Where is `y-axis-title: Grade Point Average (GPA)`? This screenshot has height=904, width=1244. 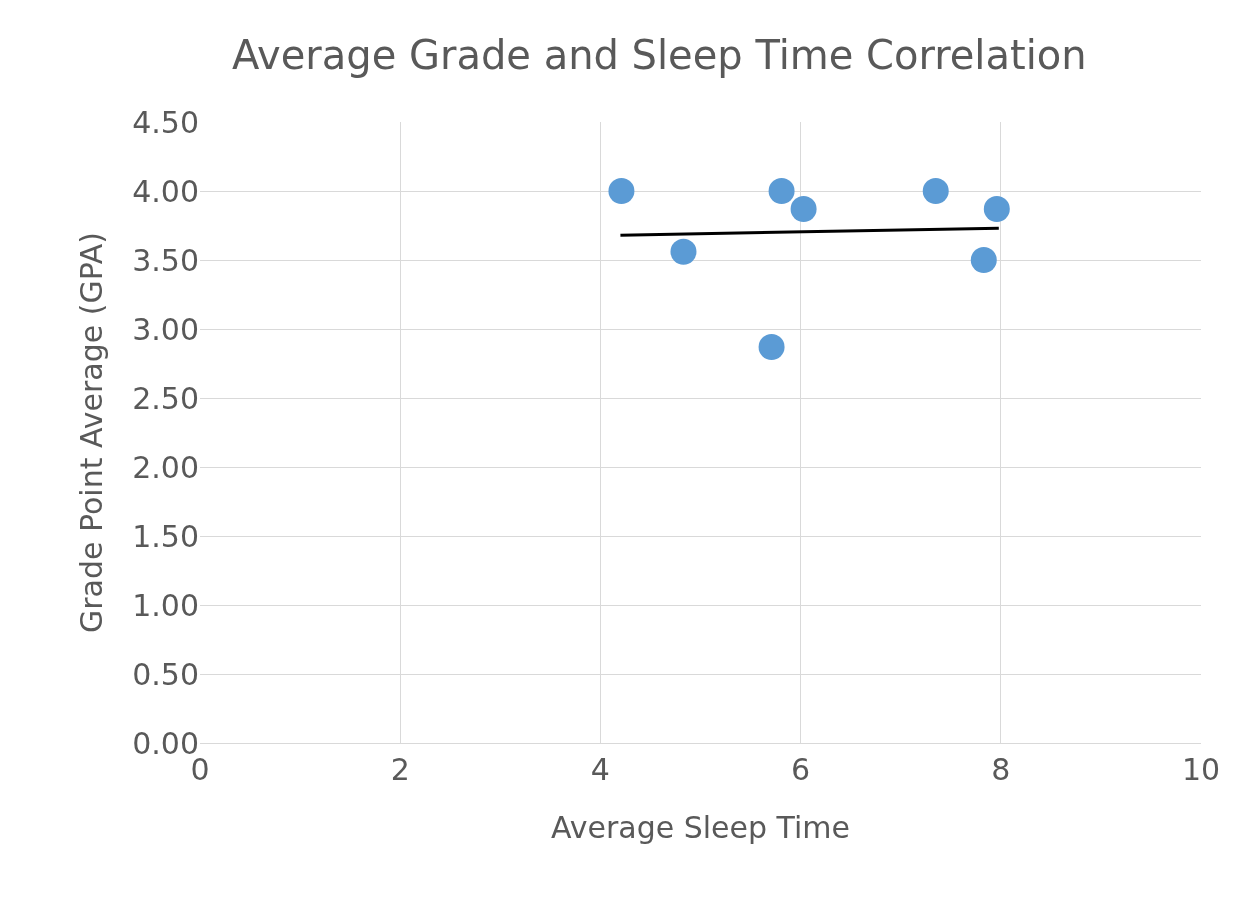
y-axis-title: Grade Point Average (GPA) is located at coordinates (92, 432).